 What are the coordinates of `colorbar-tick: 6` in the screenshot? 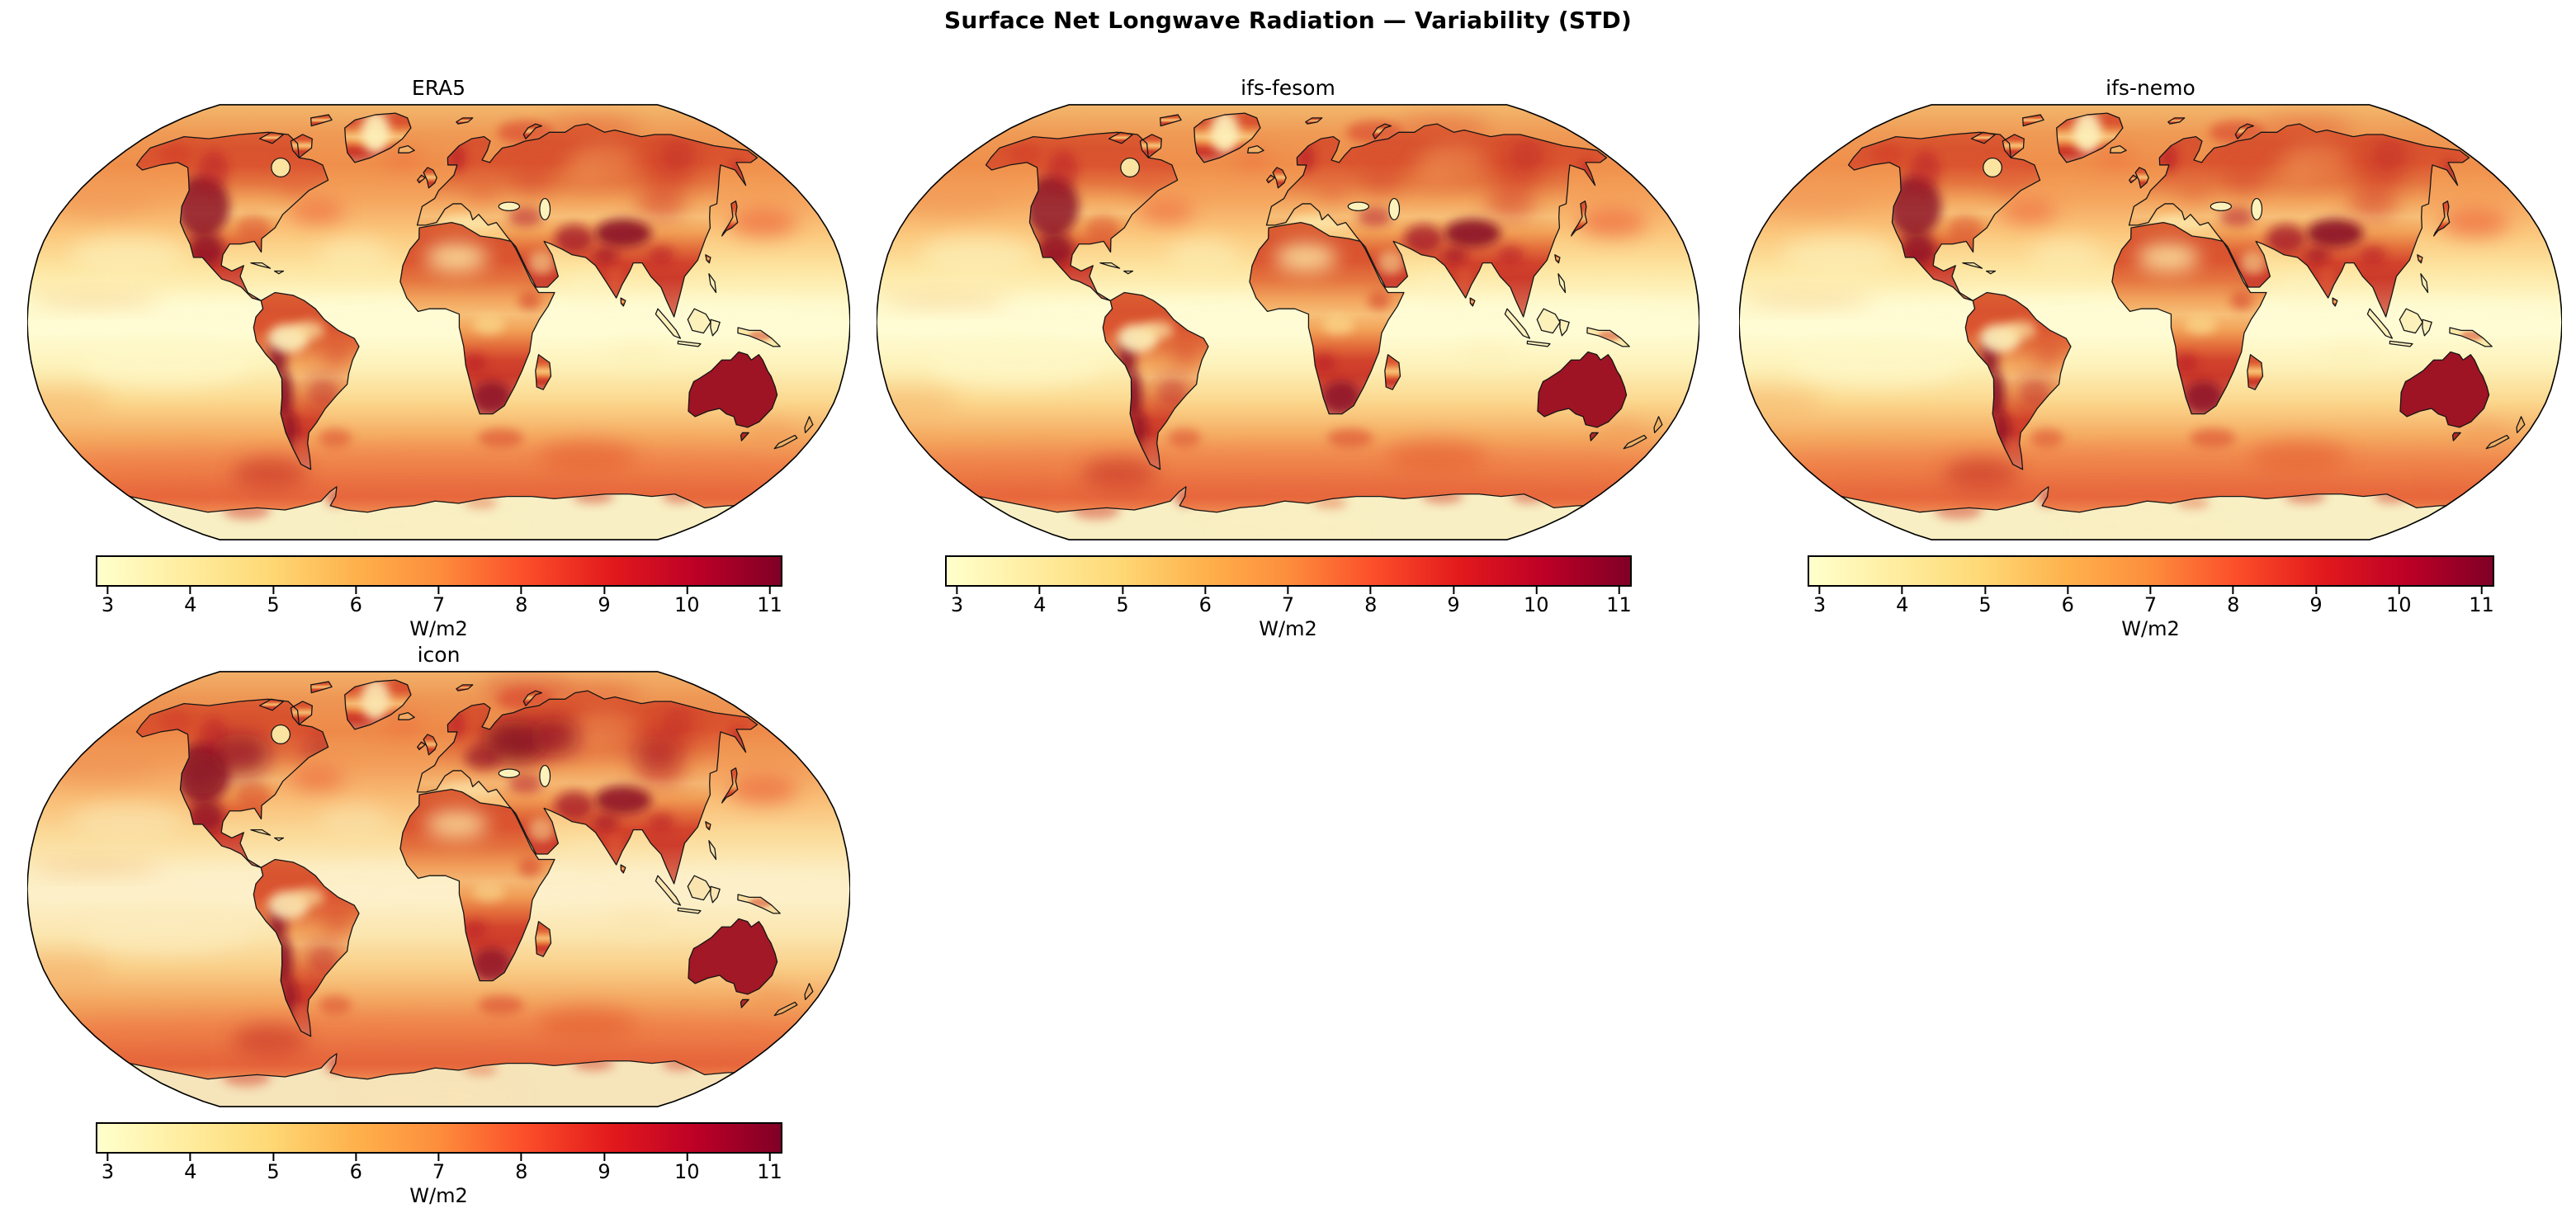 It's located at (356, 601).